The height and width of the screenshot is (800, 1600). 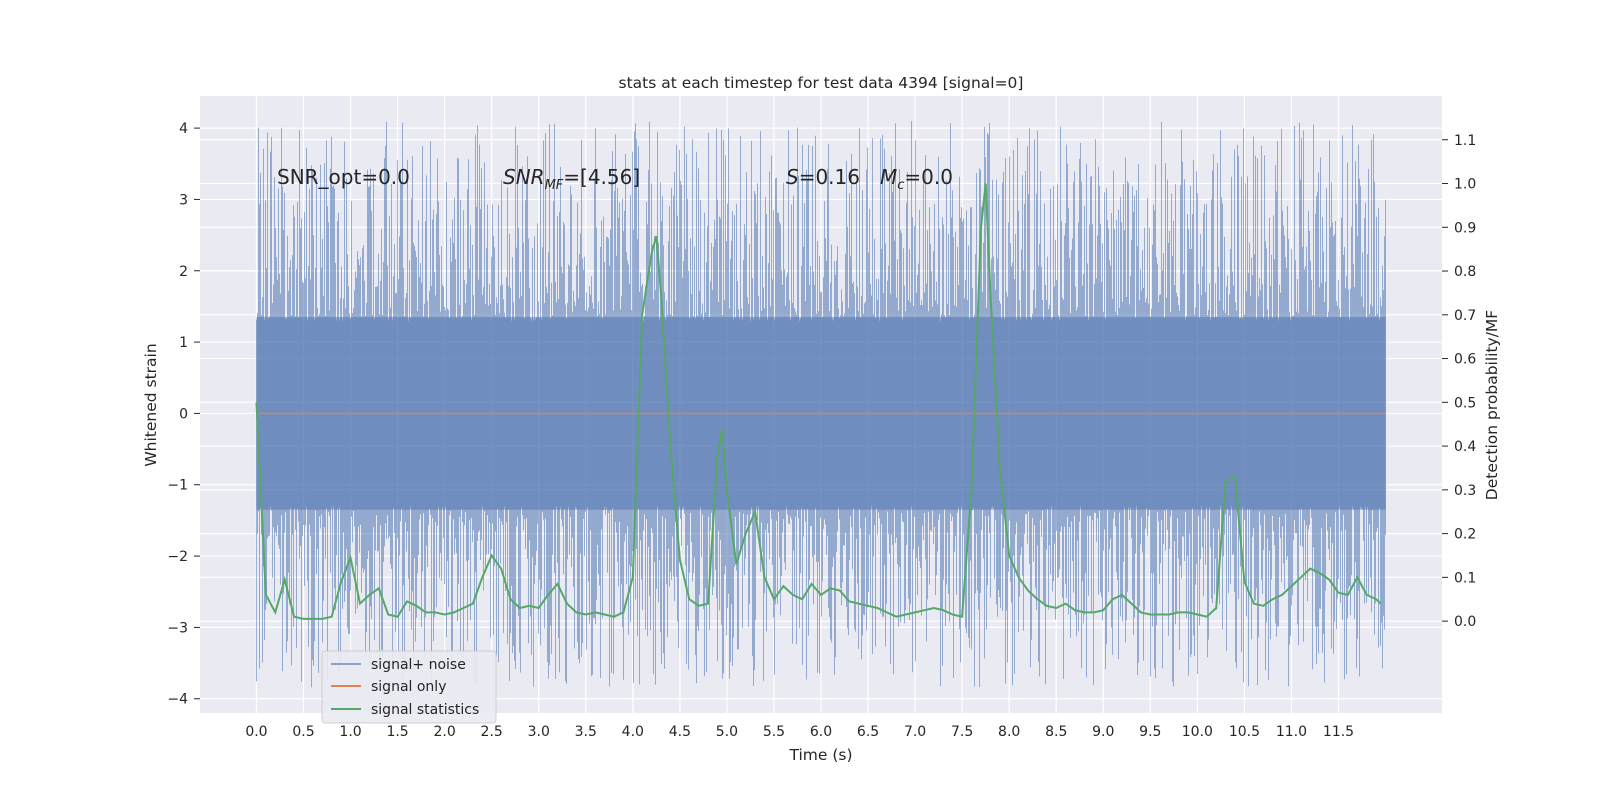 What do you see at coordinates (829, 177) in the screenshot?
I see `s-value: =0.16` at bounding box center [829, 177].